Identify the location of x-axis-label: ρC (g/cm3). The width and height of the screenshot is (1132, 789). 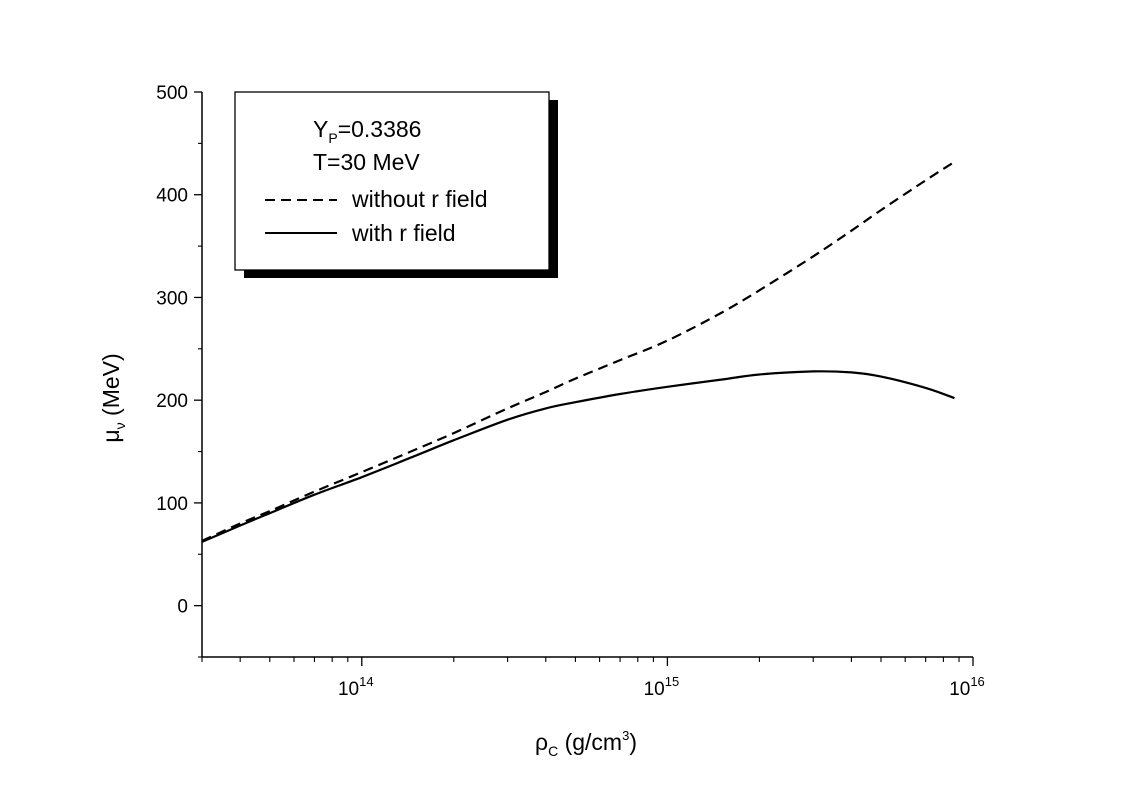
(586, 743).